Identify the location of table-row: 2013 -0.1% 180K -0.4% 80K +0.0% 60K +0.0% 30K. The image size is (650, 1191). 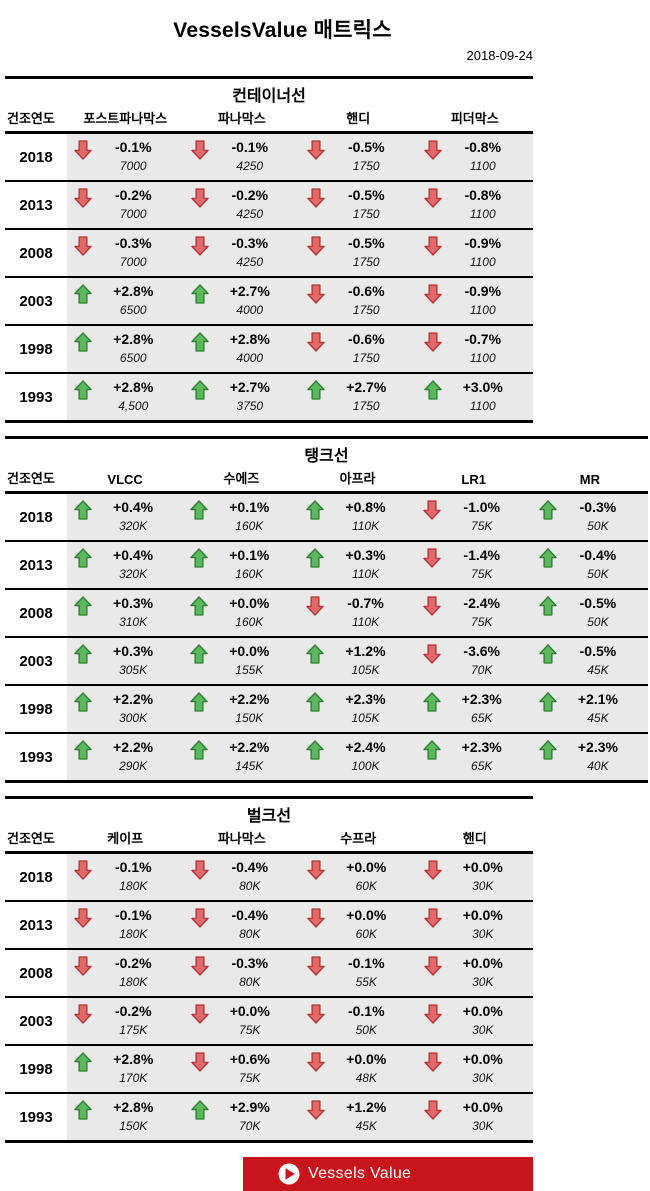
(269, 926).